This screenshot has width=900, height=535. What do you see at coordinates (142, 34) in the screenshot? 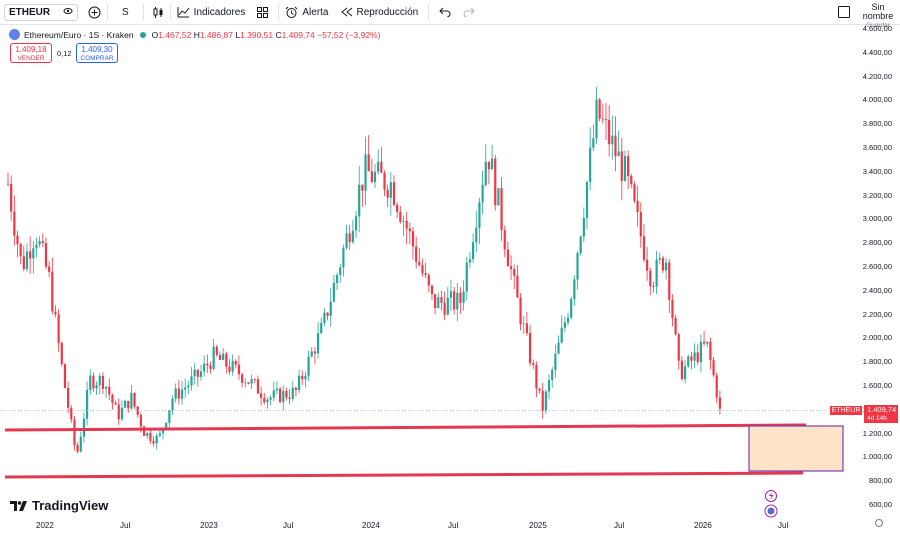
I see `market-open-indicator` at bounding box center [142, 34].